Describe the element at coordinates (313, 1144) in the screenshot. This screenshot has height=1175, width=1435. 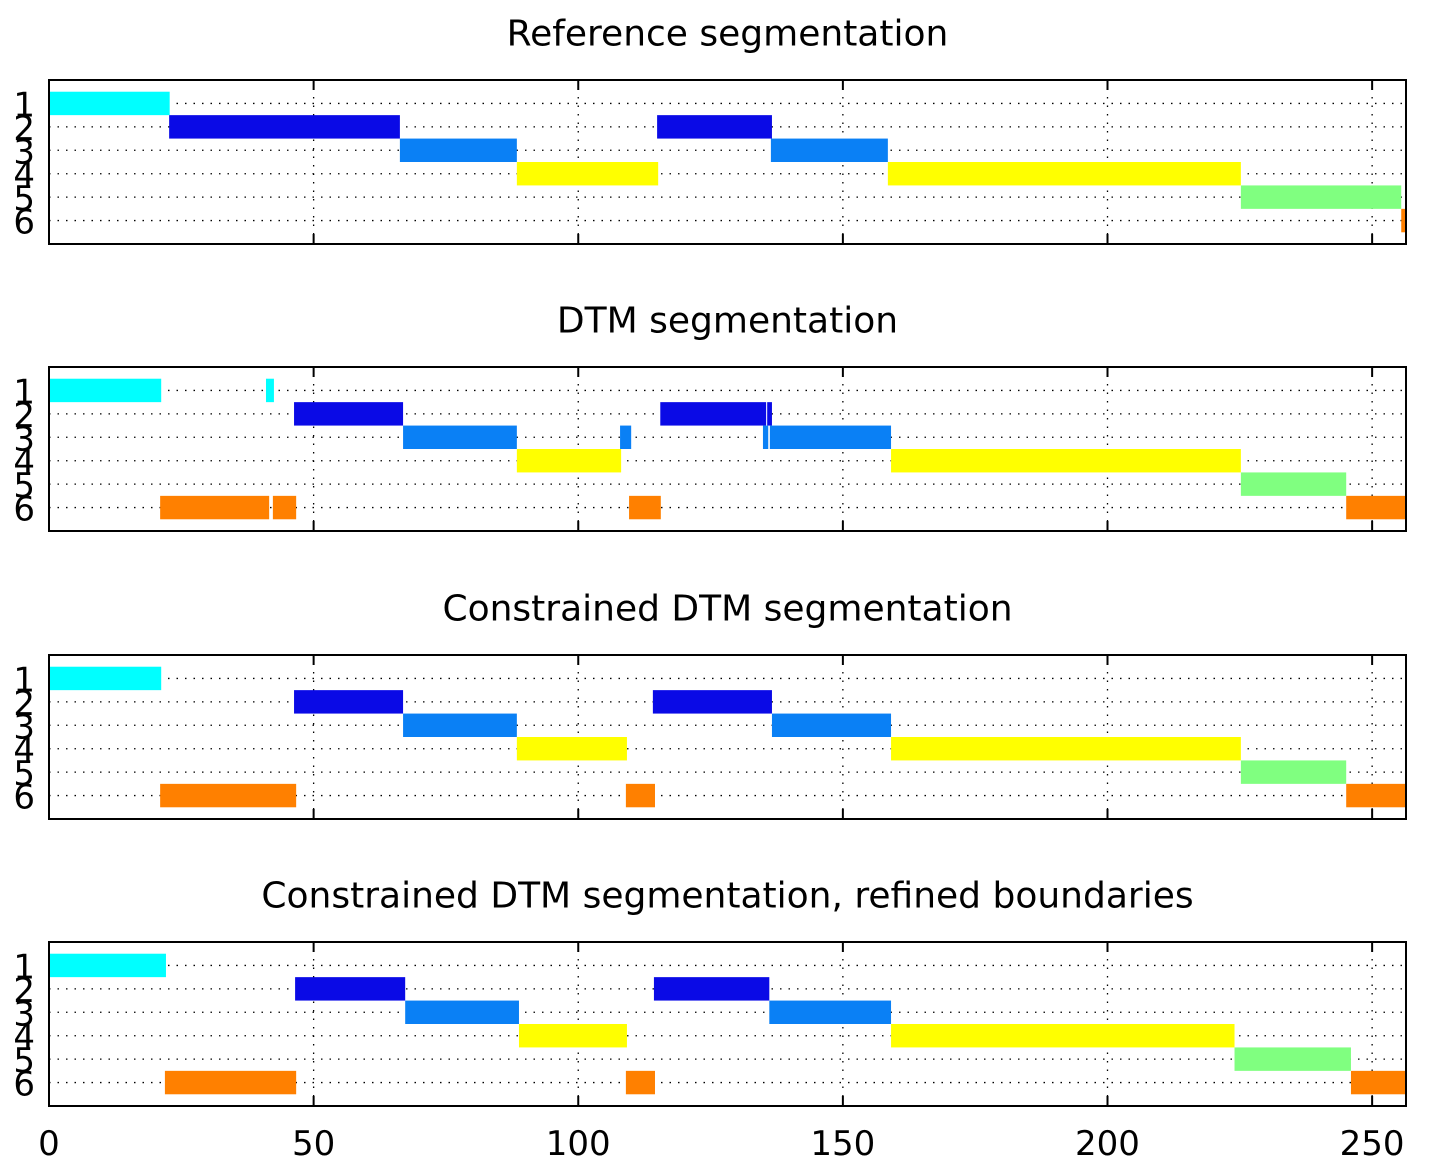
I see `x-tick-label: 50` at that location.